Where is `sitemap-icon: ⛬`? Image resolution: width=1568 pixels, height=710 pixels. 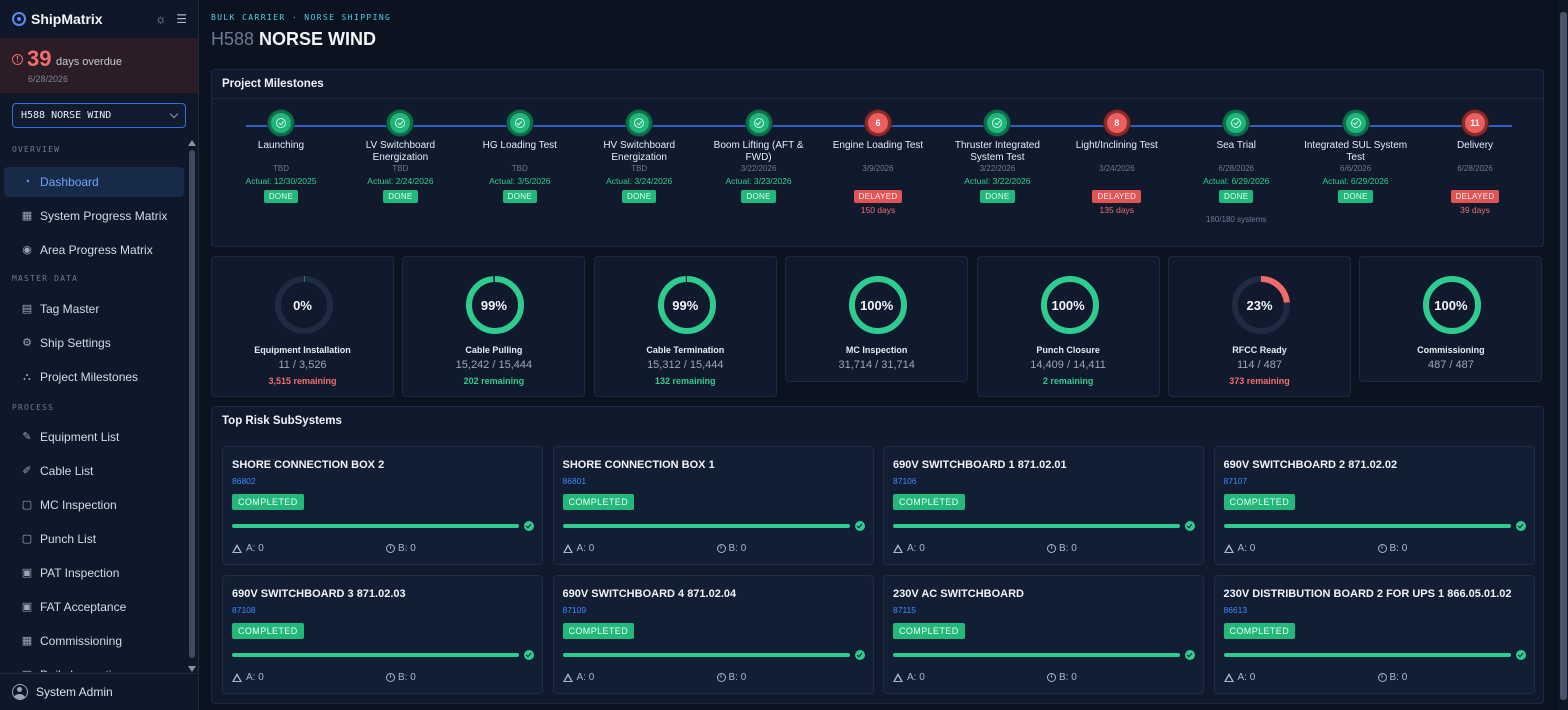
sitemap-icon: ⛬ is located at coordinates (27, 377).